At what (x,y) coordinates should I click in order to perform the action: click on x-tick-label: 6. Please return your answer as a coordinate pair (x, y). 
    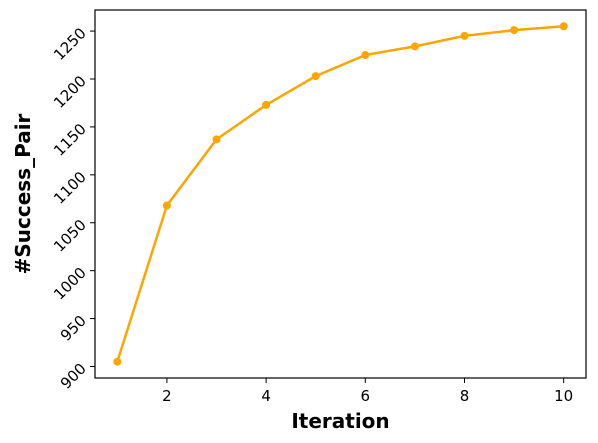
    Looking at the image, I should click on (366, 396).